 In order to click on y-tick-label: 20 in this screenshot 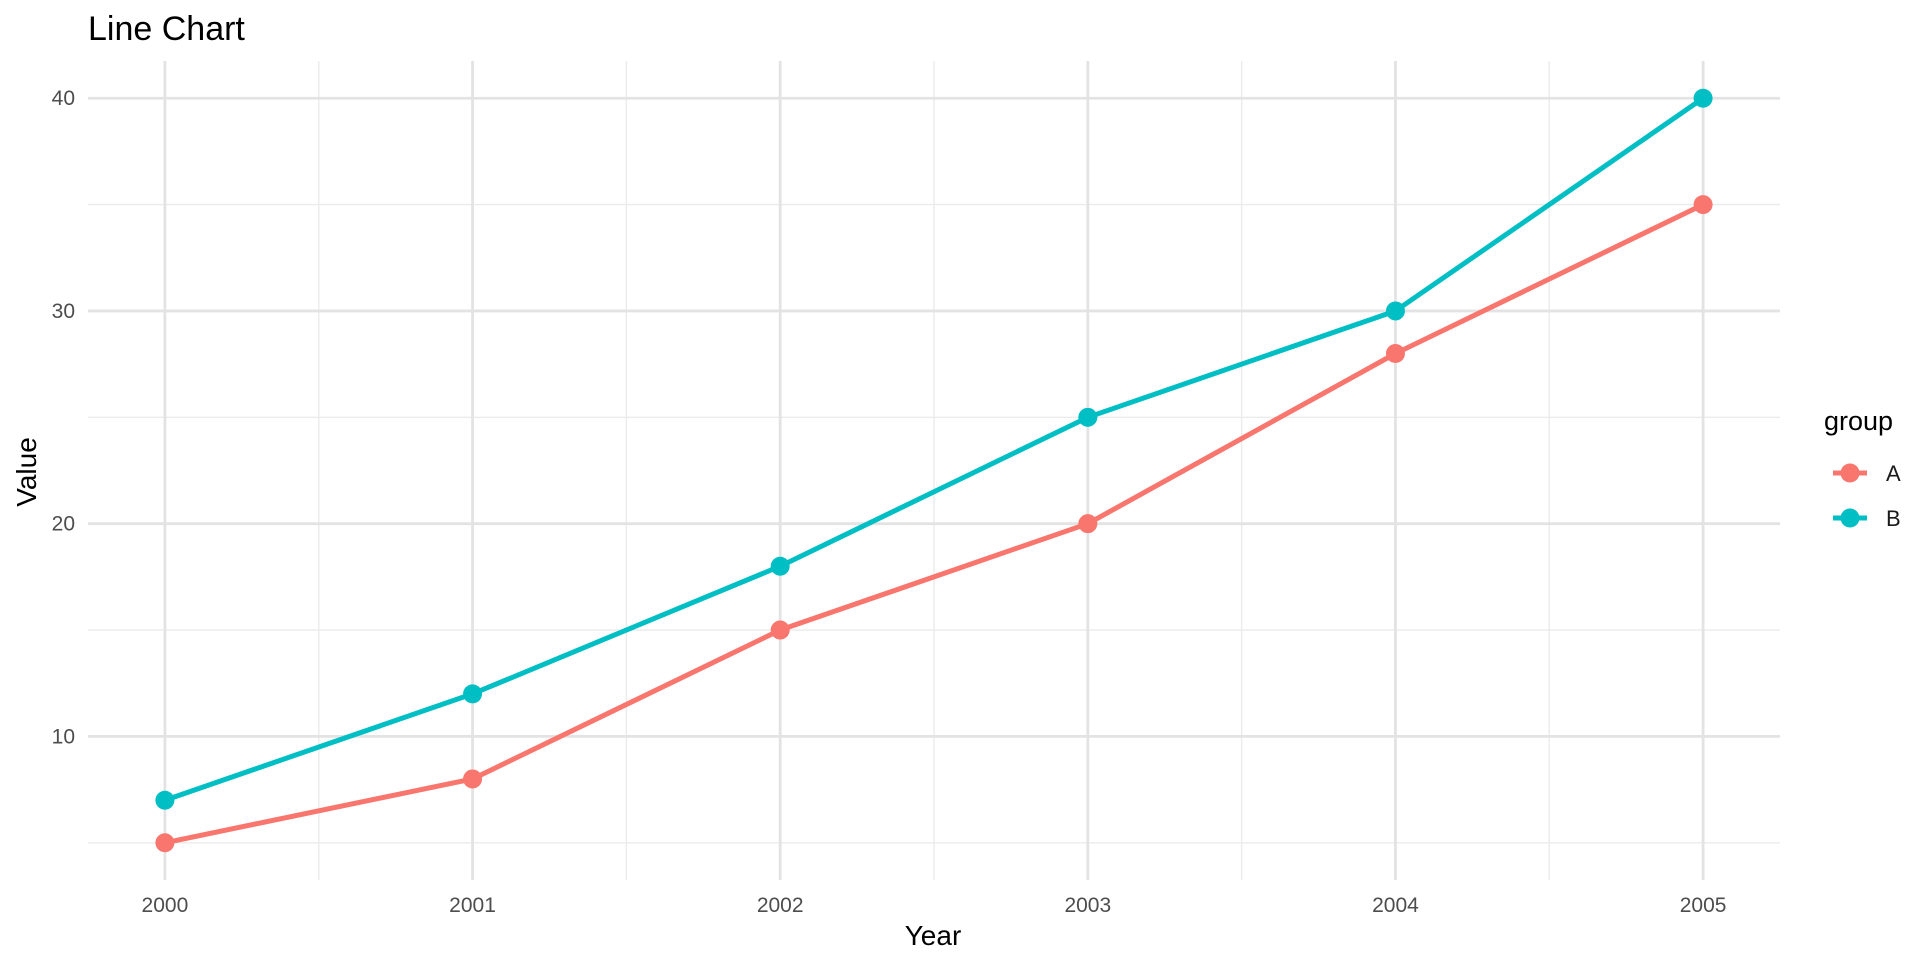, I will do `click(63, 524)`.